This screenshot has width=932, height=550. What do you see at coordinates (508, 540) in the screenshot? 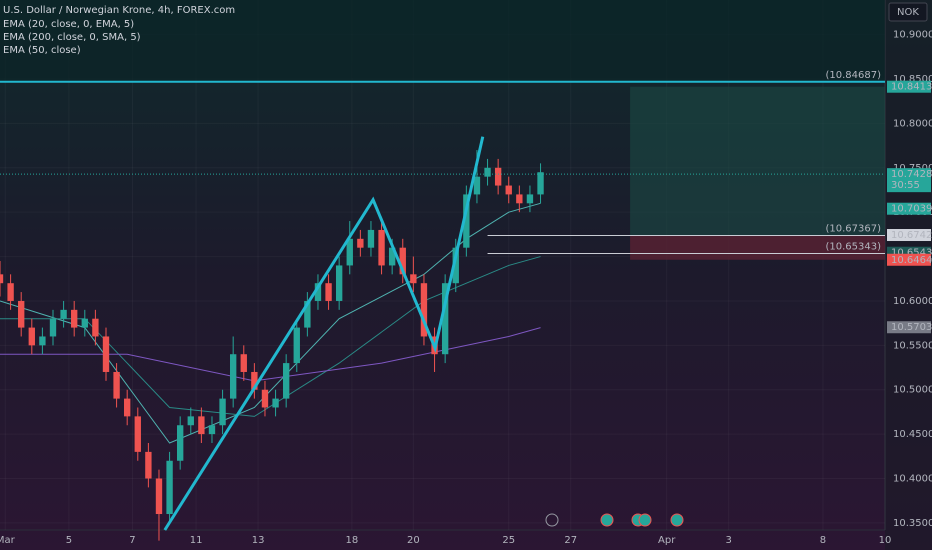
I see `x-tick-label: 25` at bounding box center [508, 540].